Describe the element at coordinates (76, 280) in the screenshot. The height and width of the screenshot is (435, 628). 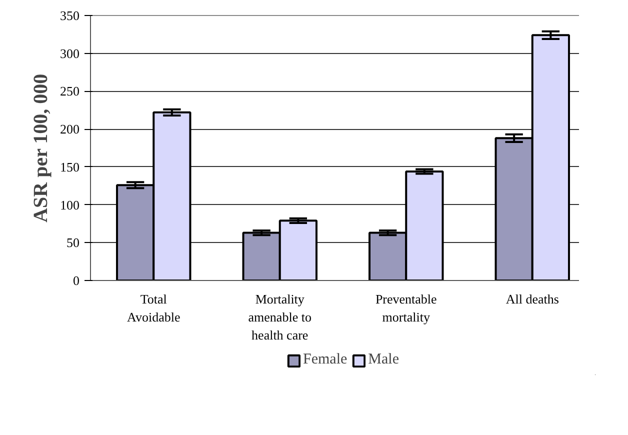
I see `y-tick-label: 0` at that location.